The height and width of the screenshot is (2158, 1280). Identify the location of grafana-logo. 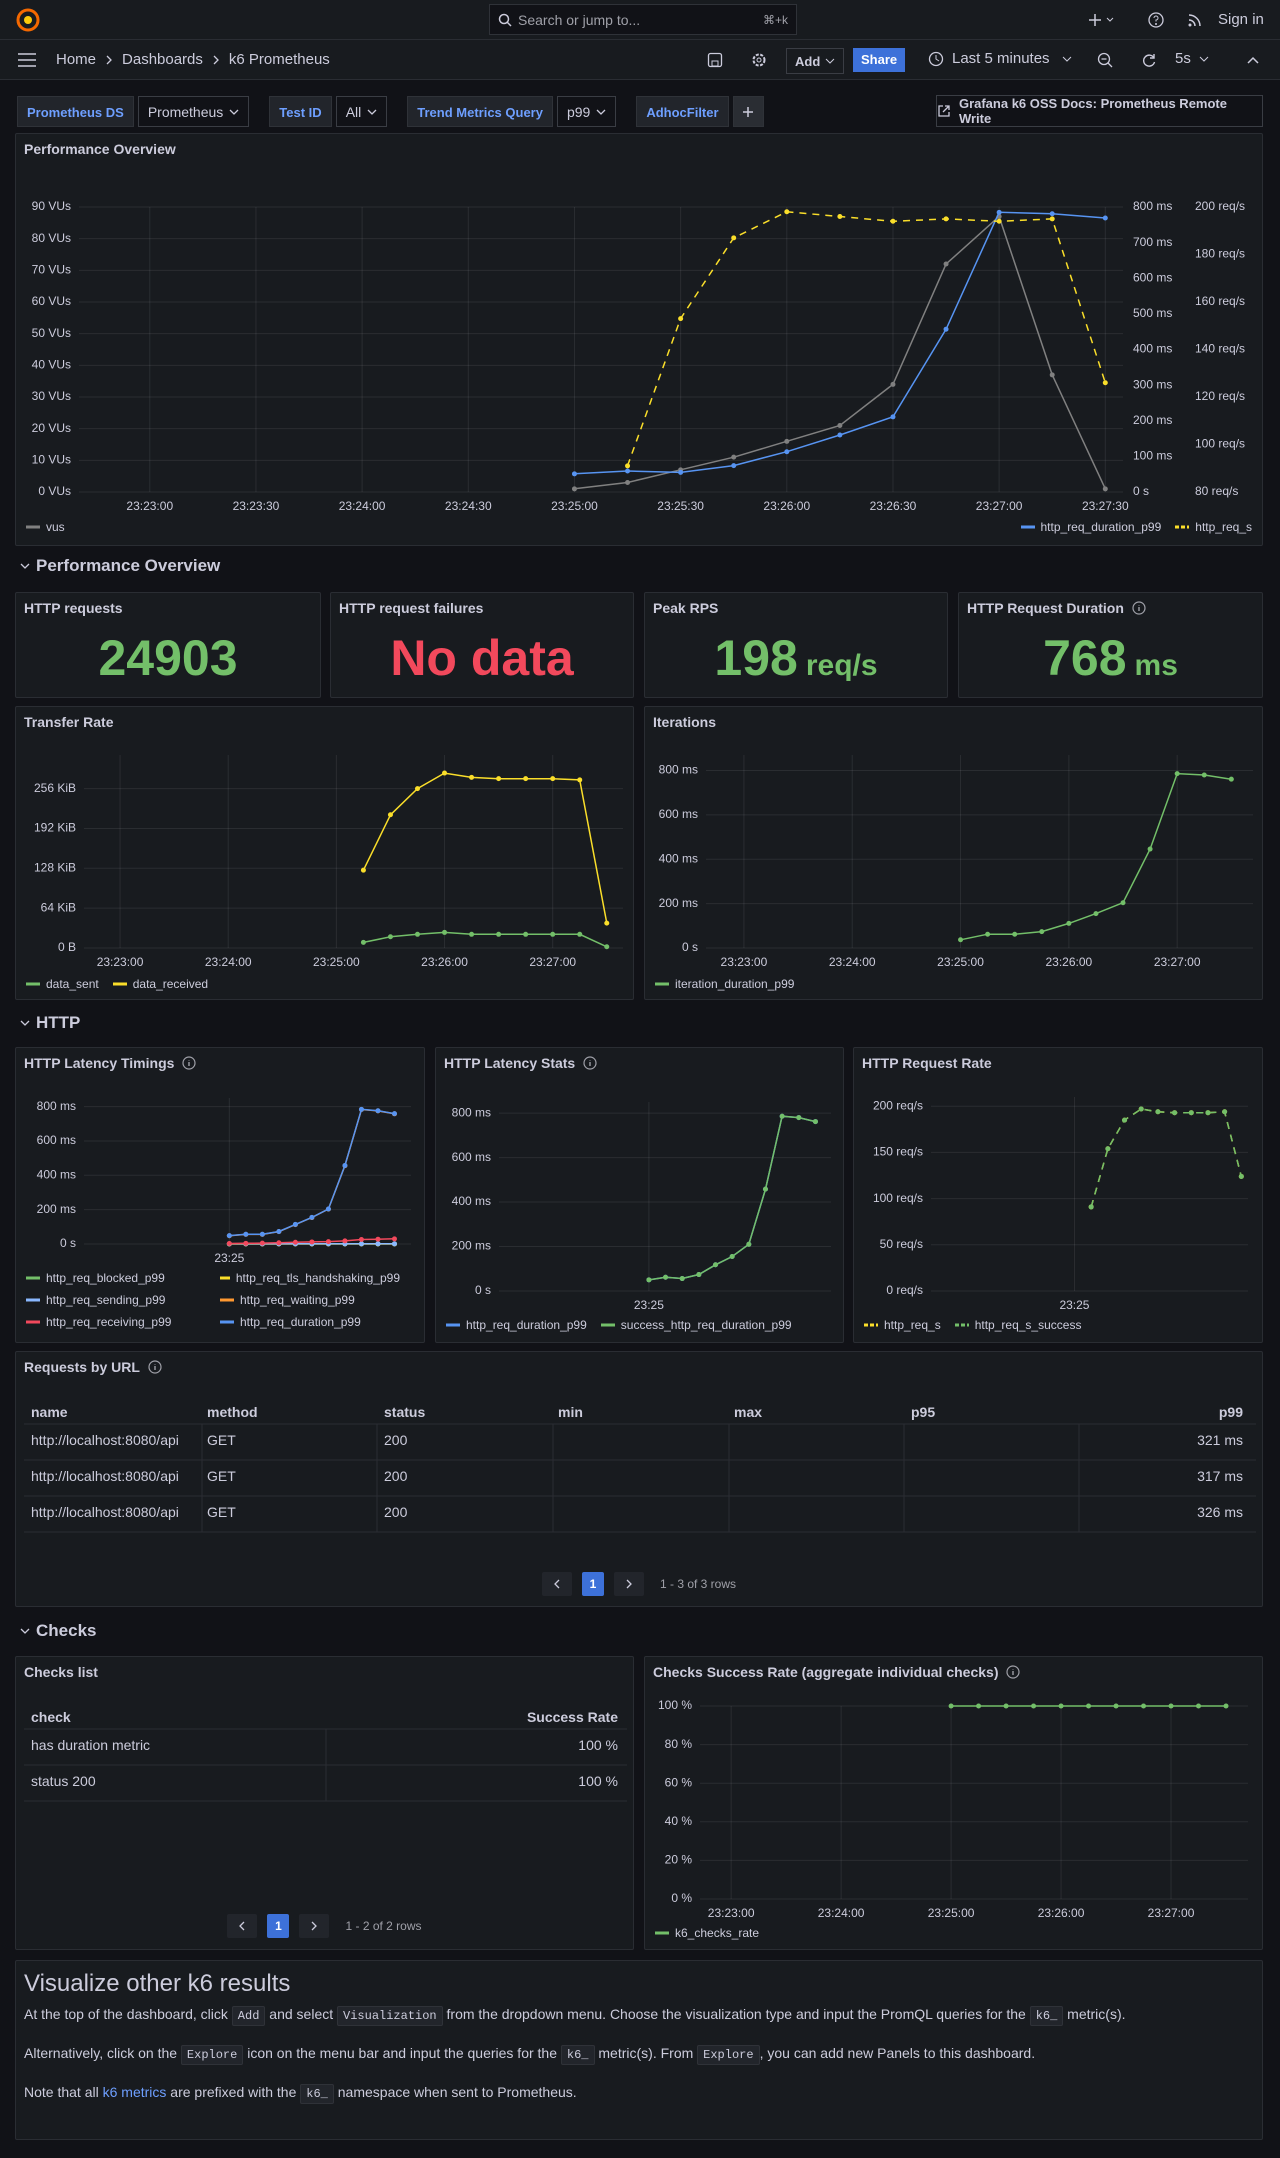
(28, 20).